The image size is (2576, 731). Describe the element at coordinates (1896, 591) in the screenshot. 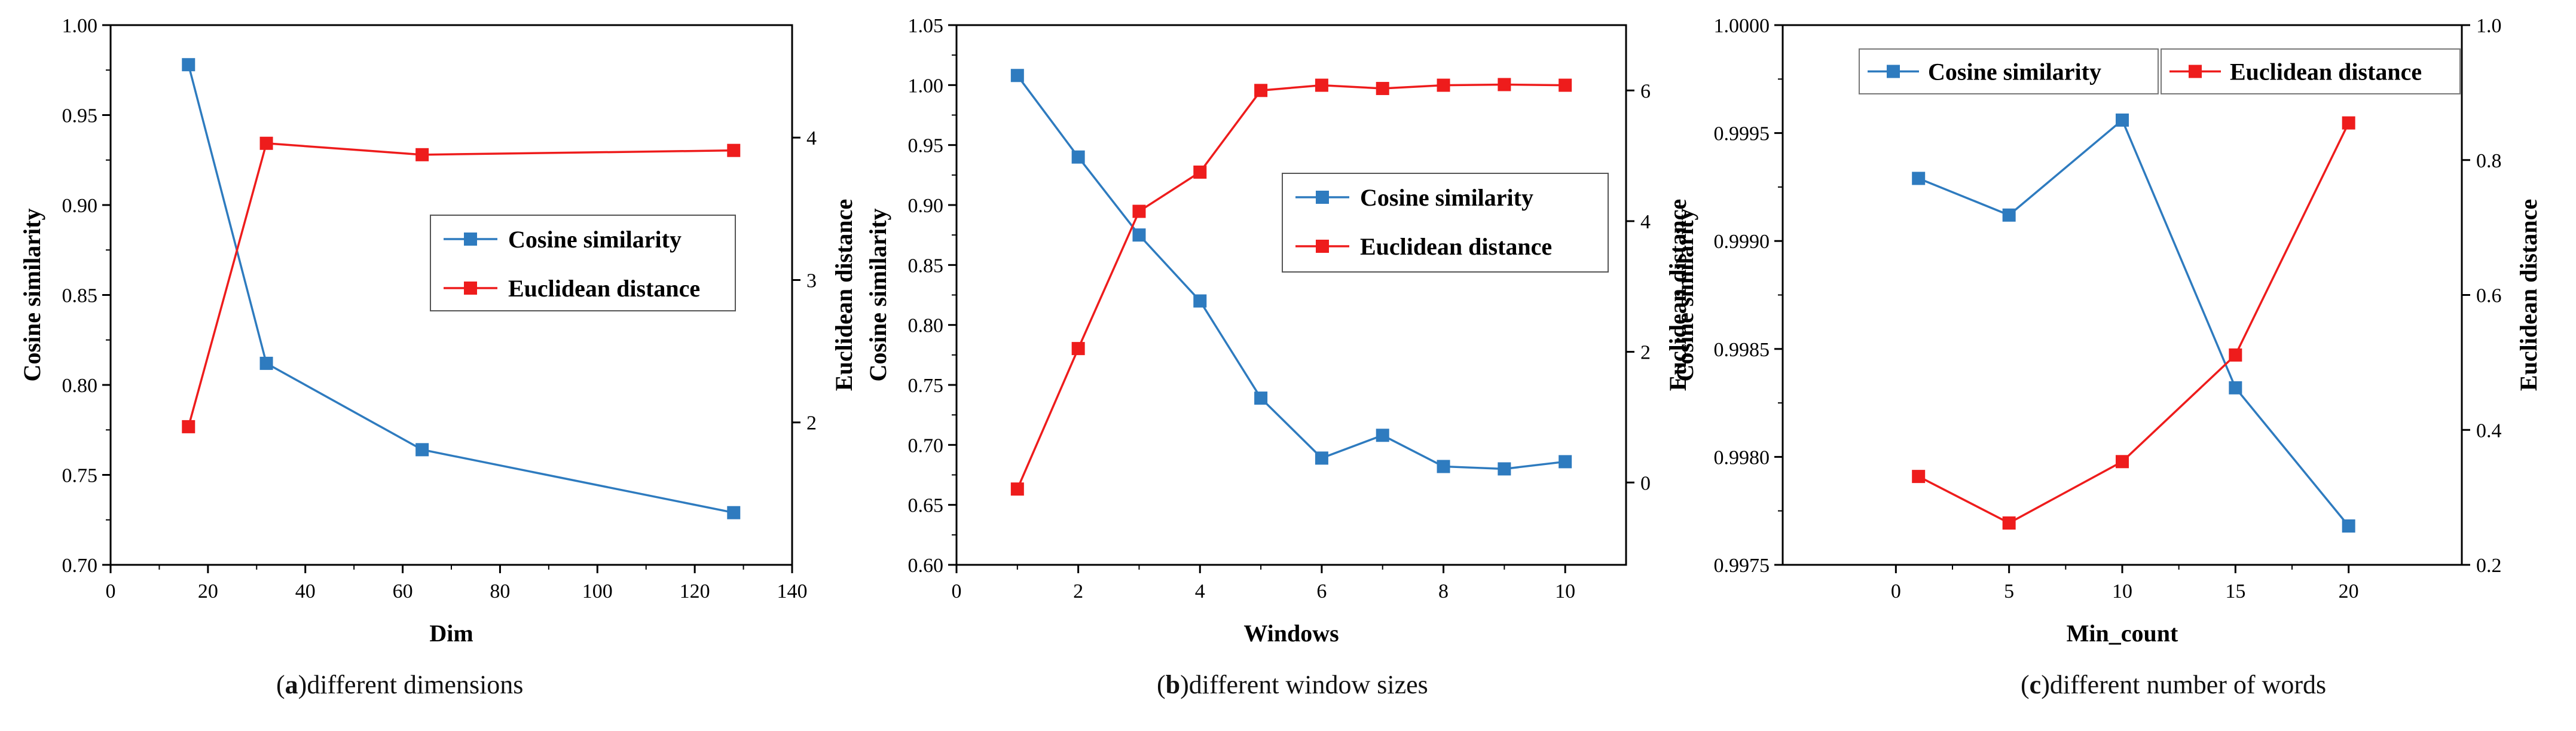

I see `x-tick-label: 0` at that location.